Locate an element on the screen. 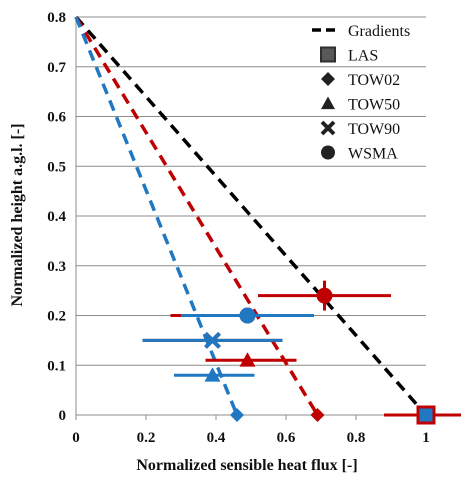 The image size is (461, 477). triangle-point-blue is located at coordinates (212, 374).